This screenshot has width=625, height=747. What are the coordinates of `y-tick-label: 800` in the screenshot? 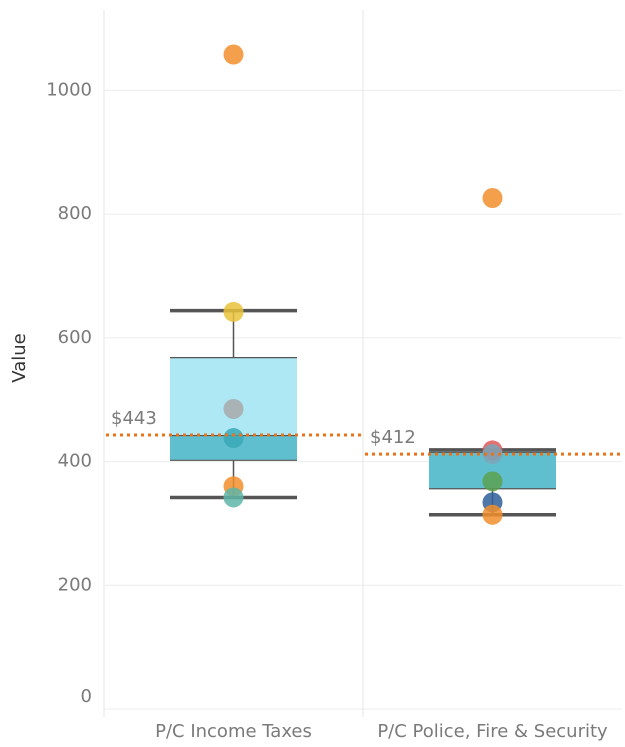 It's located at (75, 213).